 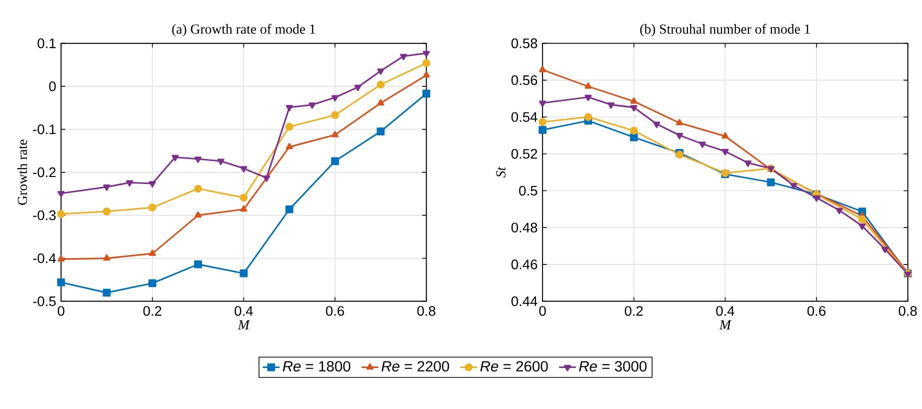 I want to click on legend-label: Re = 1800, so click(x=316, y=366).